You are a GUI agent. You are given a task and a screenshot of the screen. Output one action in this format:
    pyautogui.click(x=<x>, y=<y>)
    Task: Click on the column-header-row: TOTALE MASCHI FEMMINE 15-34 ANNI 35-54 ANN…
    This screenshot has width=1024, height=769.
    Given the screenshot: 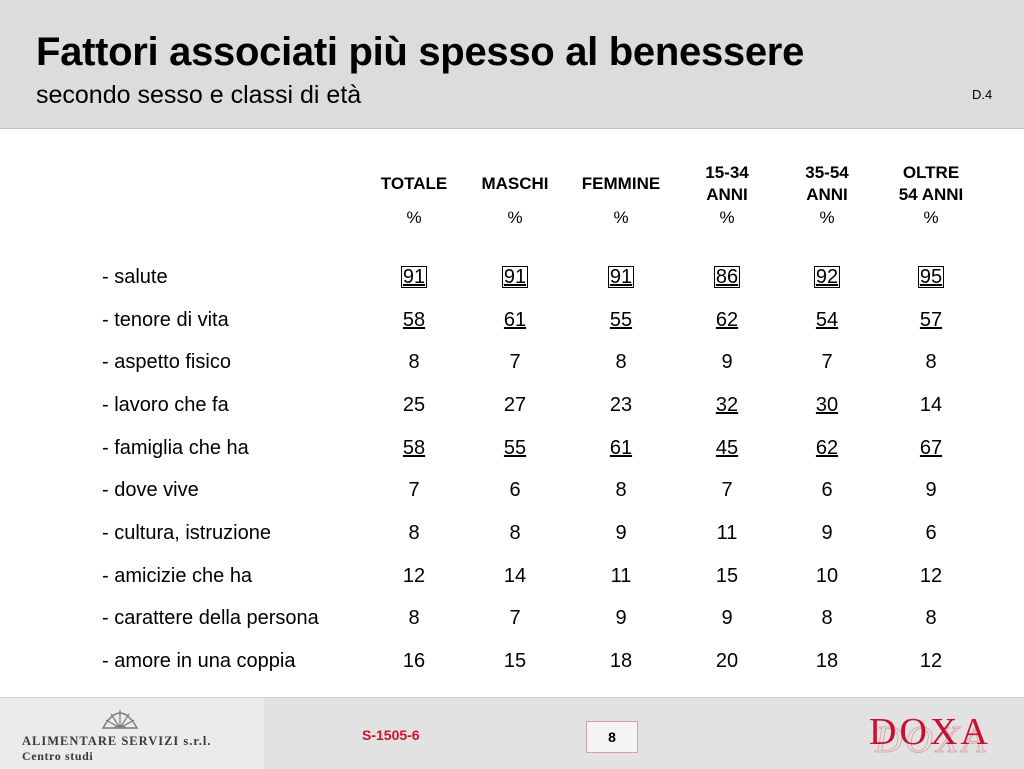 What is the action you would take?
    pyautogui.click(x=539, y=184)
    